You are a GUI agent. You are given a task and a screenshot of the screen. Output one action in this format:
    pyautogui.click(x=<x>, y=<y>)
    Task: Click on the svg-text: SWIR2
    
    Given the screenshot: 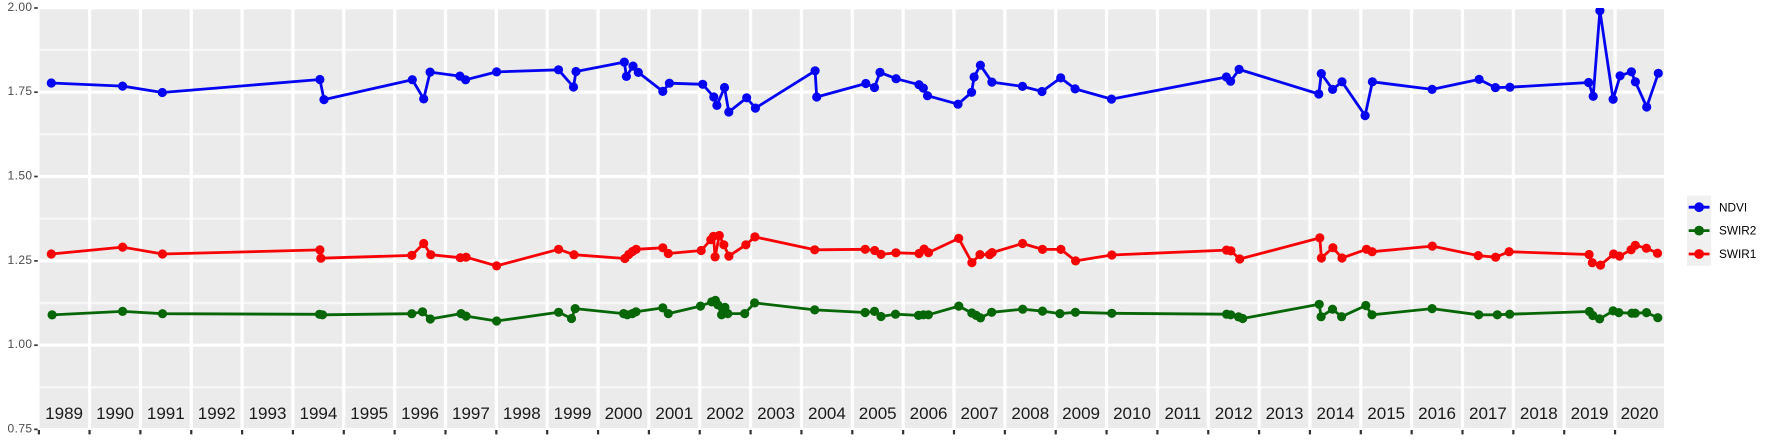 What is the action you would take?
    pyautogui.click(x=1737, y=231)
    